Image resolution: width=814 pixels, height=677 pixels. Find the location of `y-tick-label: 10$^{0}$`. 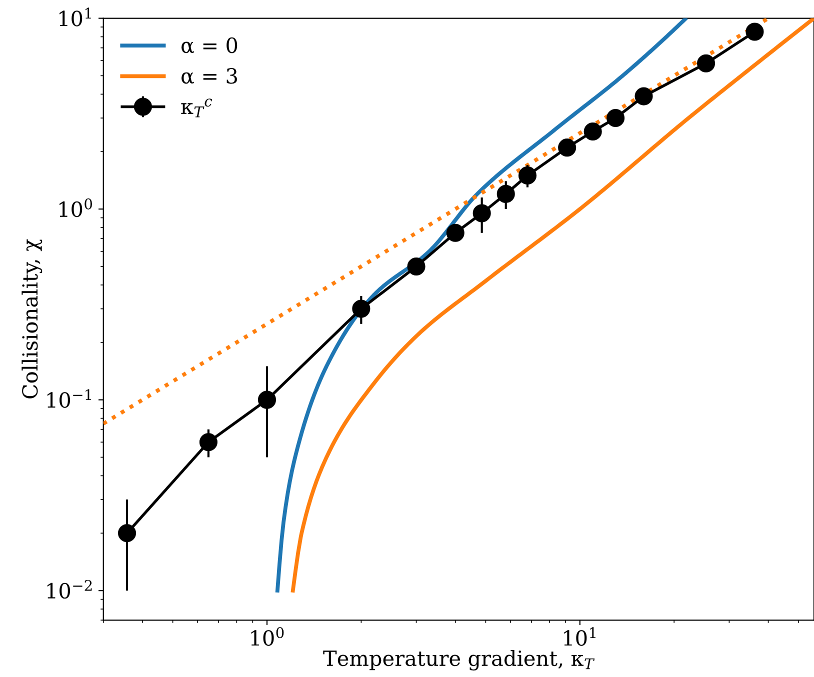

y-tick-label: 10$^{0}$ is located at coordinates (76, 208).